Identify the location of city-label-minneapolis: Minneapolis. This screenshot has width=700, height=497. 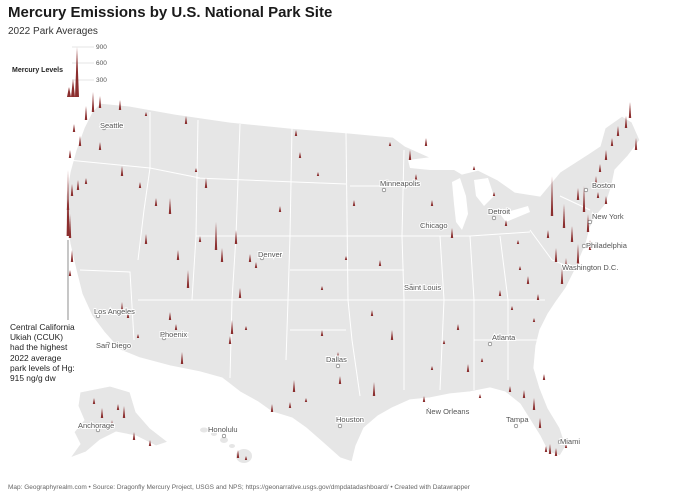
(400, 183).